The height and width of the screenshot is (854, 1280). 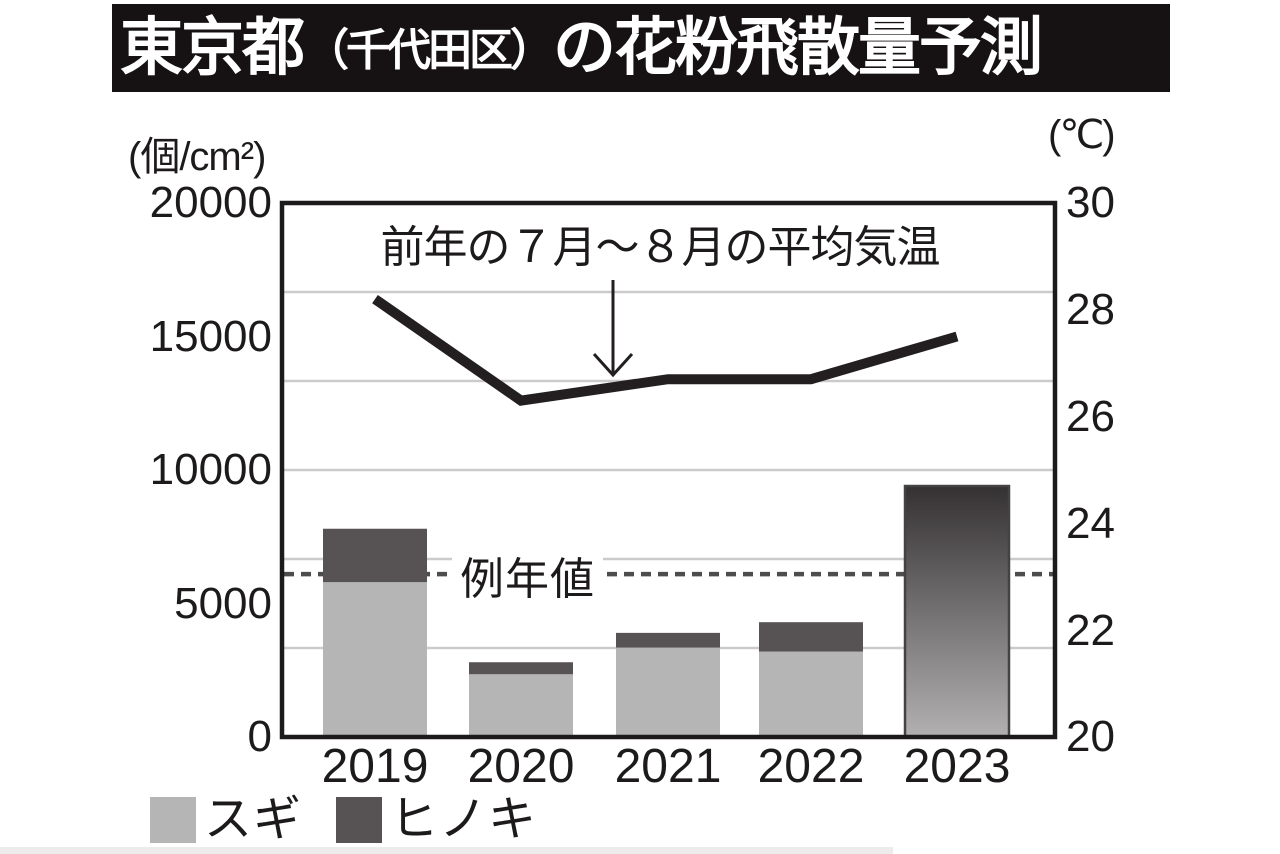 What do you see at coordinates (1090, 736) in the screenshot?
I see `right-axis-tick: 20` at bounding box center [1090, 736].